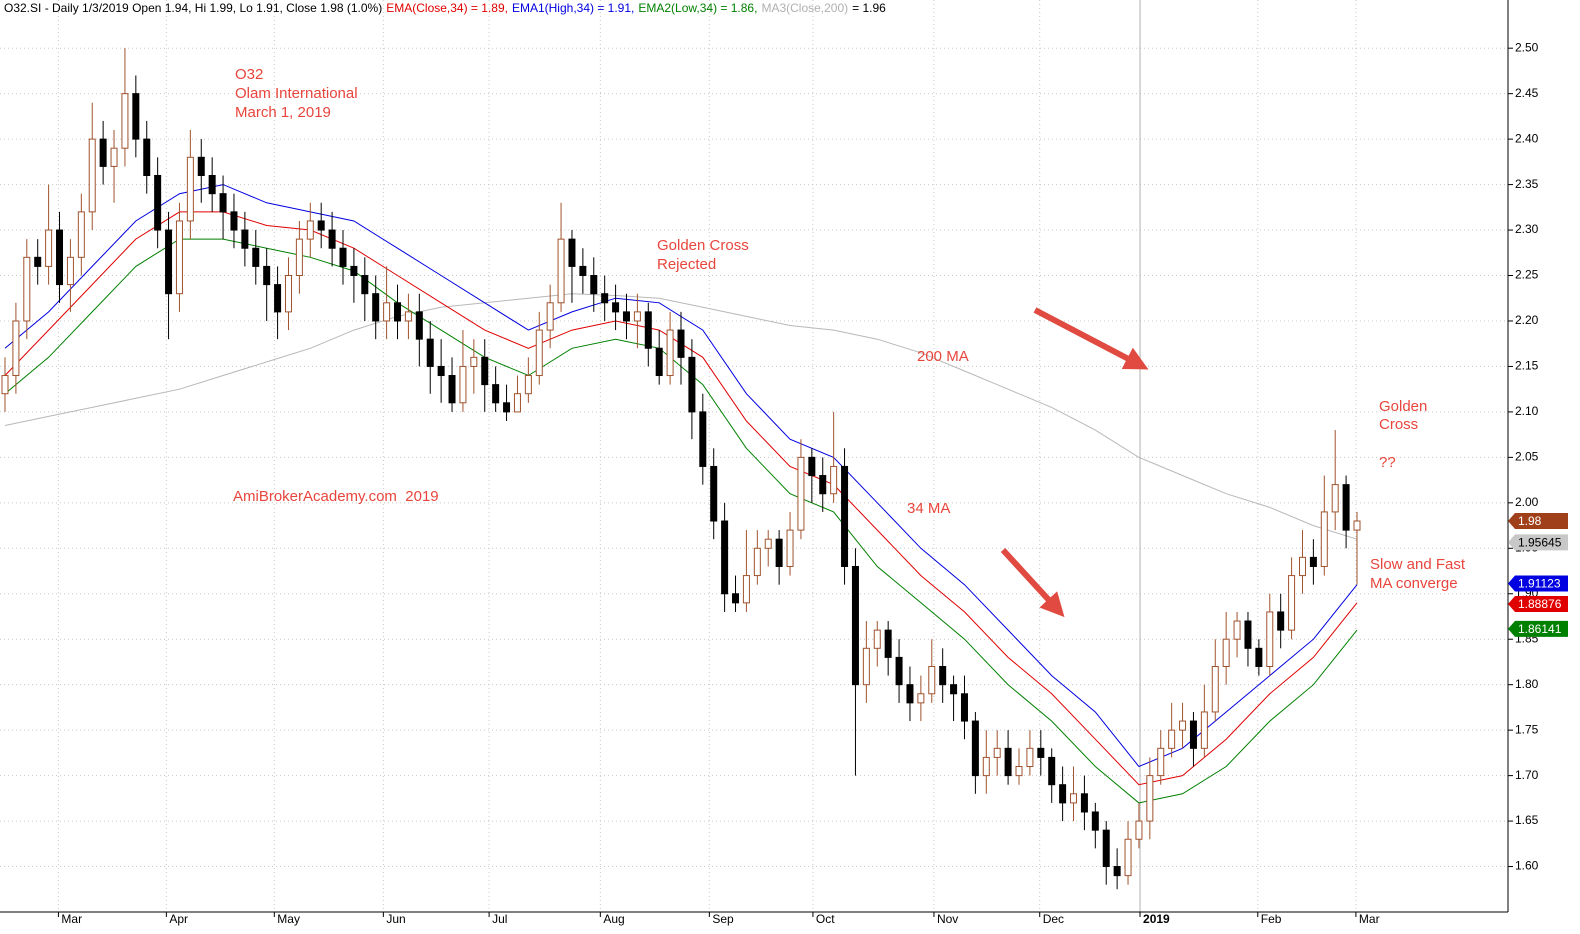 The width and height of the screenshot is (1580, 934). I want to click on x-tick-label: May, so click(288, 919).